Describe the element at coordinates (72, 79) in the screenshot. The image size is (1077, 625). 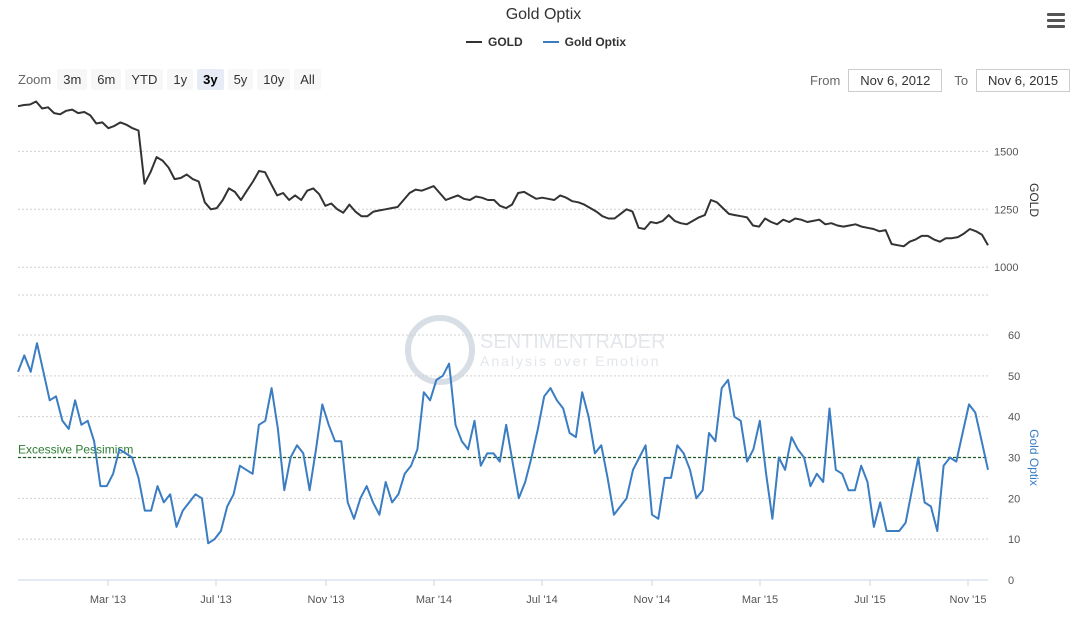
I see `zoom-button-3m: 3m` at that location.